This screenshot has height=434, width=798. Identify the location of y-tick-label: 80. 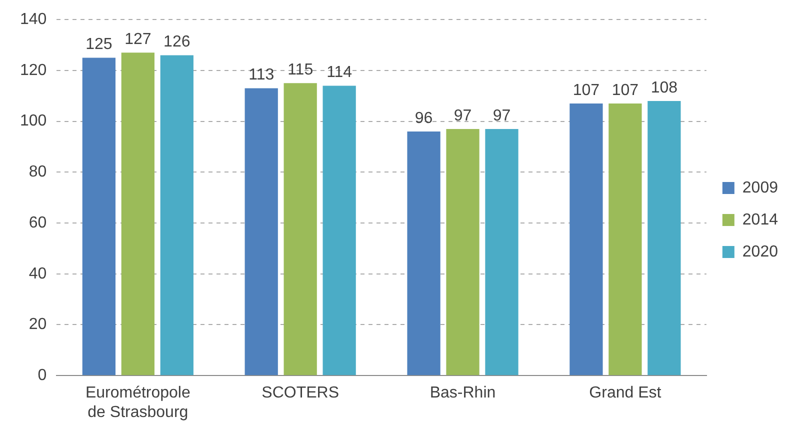
(37, 172).